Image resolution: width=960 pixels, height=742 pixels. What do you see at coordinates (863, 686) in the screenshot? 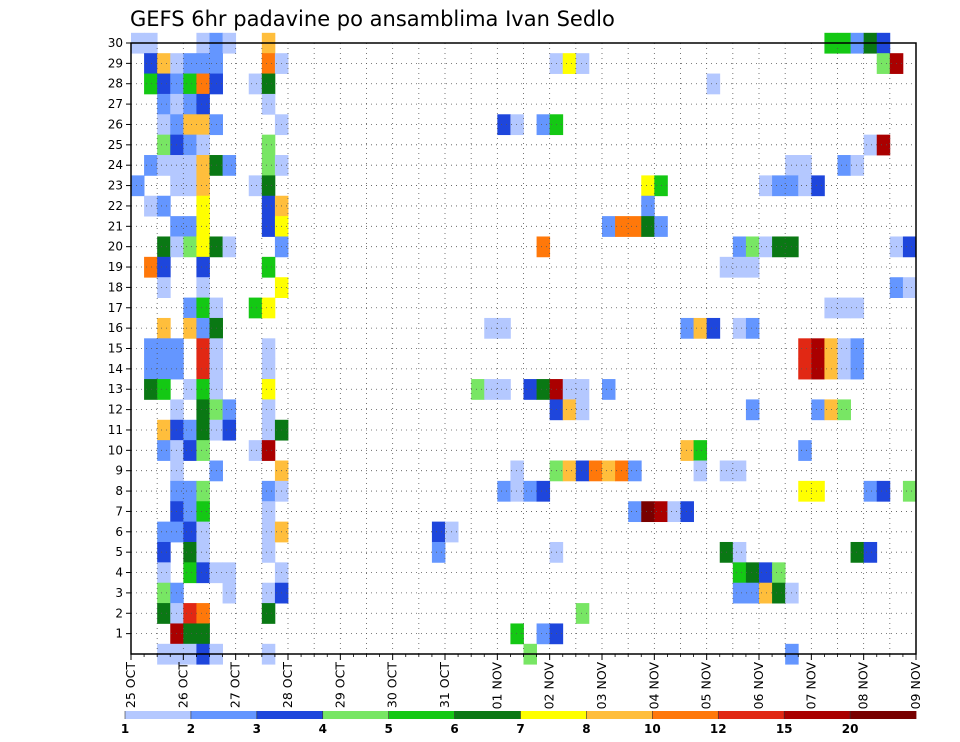
I see `x-tick-label: 08 NOV` at bounding box center [863, 686].